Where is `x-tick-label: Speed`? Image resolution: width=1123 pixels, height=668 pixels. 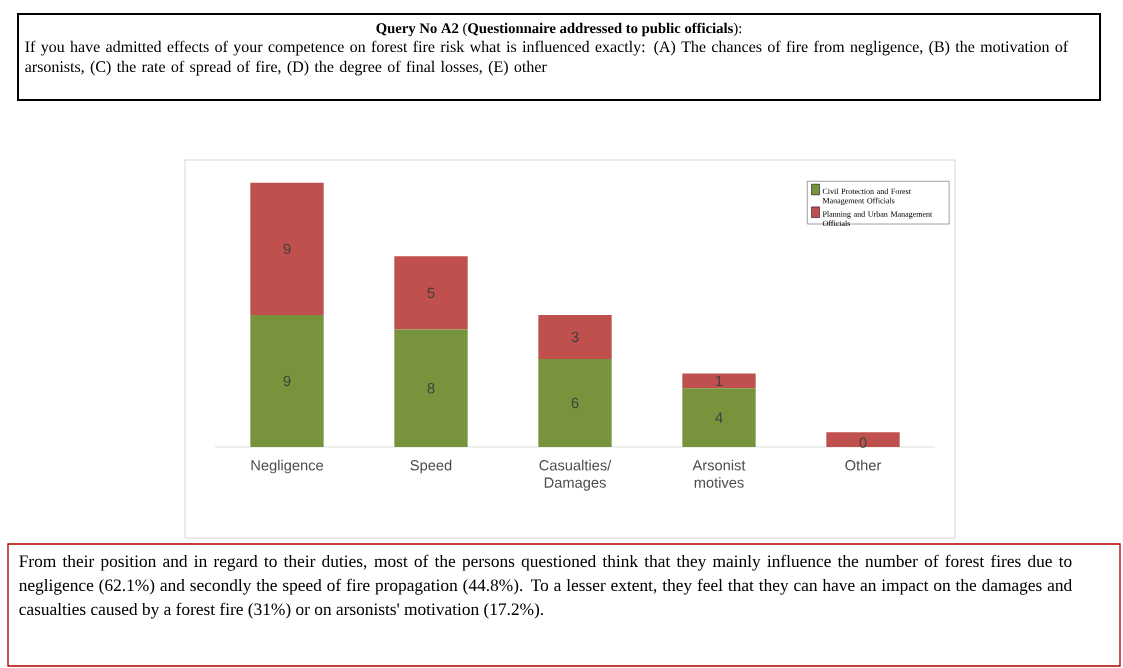
x-tick-label: Speed is located at coordinates (431, 466).